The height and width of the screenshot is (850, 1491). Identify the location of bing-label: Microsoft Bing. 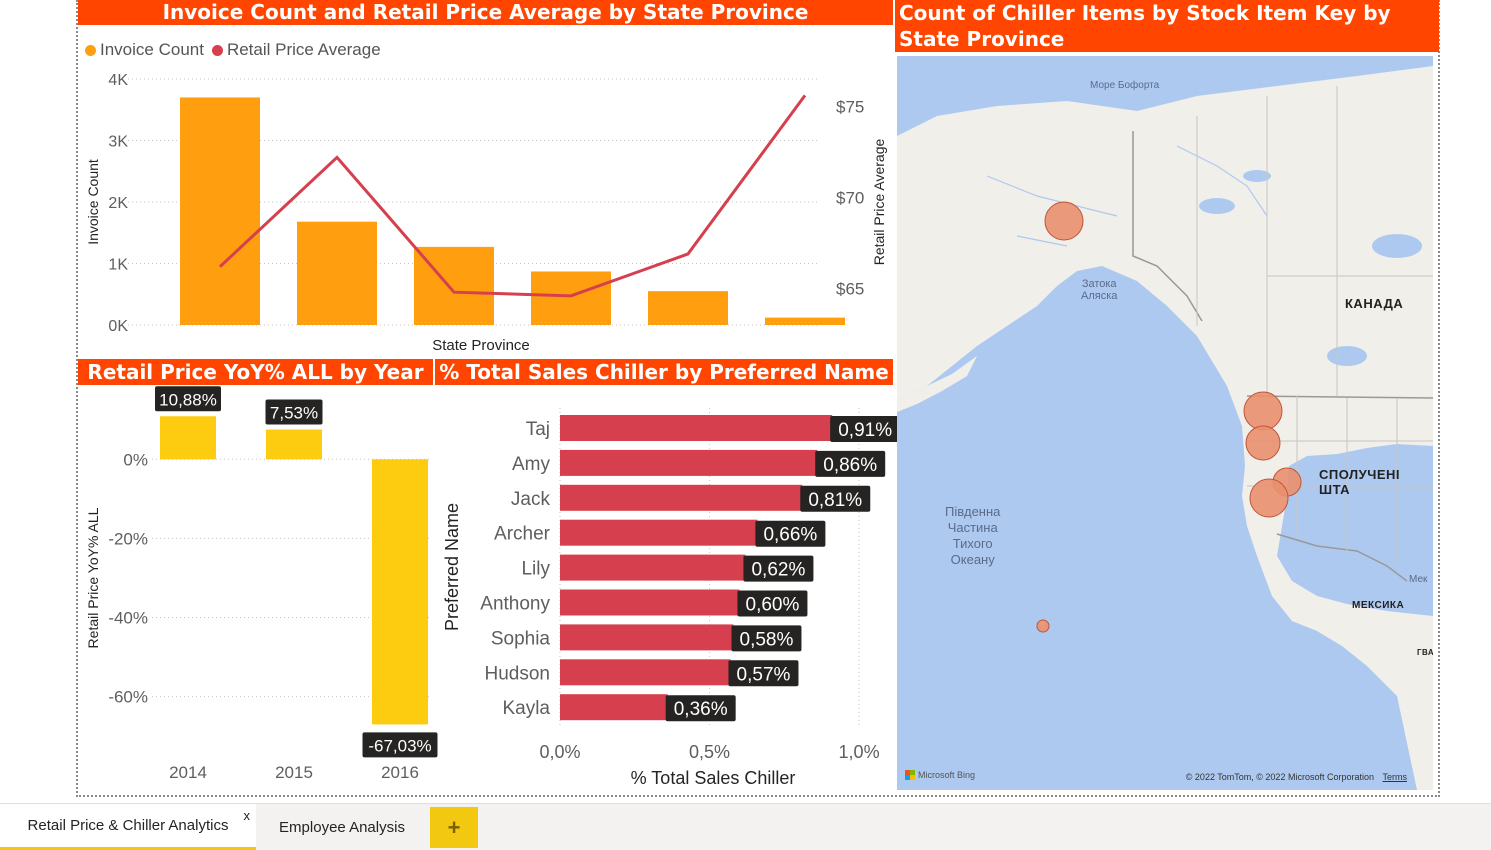
(947, 775).